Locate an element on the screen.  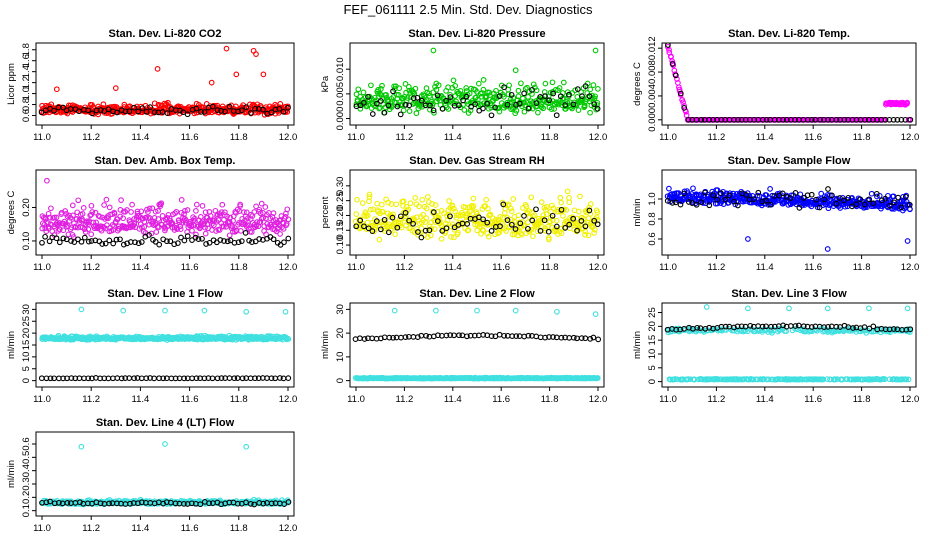
y-axis-label: Licor ppm is located at coordinates (11, 84).